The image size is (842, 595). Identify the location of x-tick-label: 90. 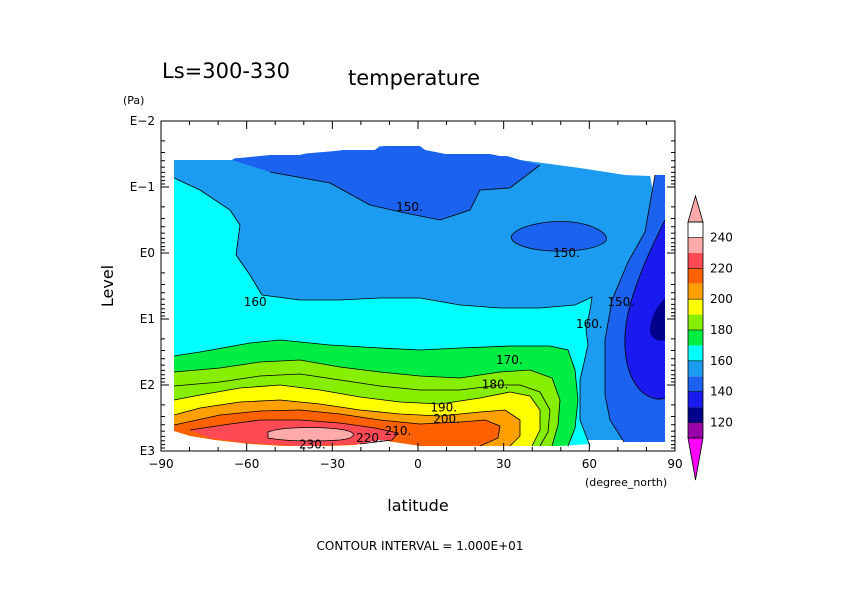
(674, 464).